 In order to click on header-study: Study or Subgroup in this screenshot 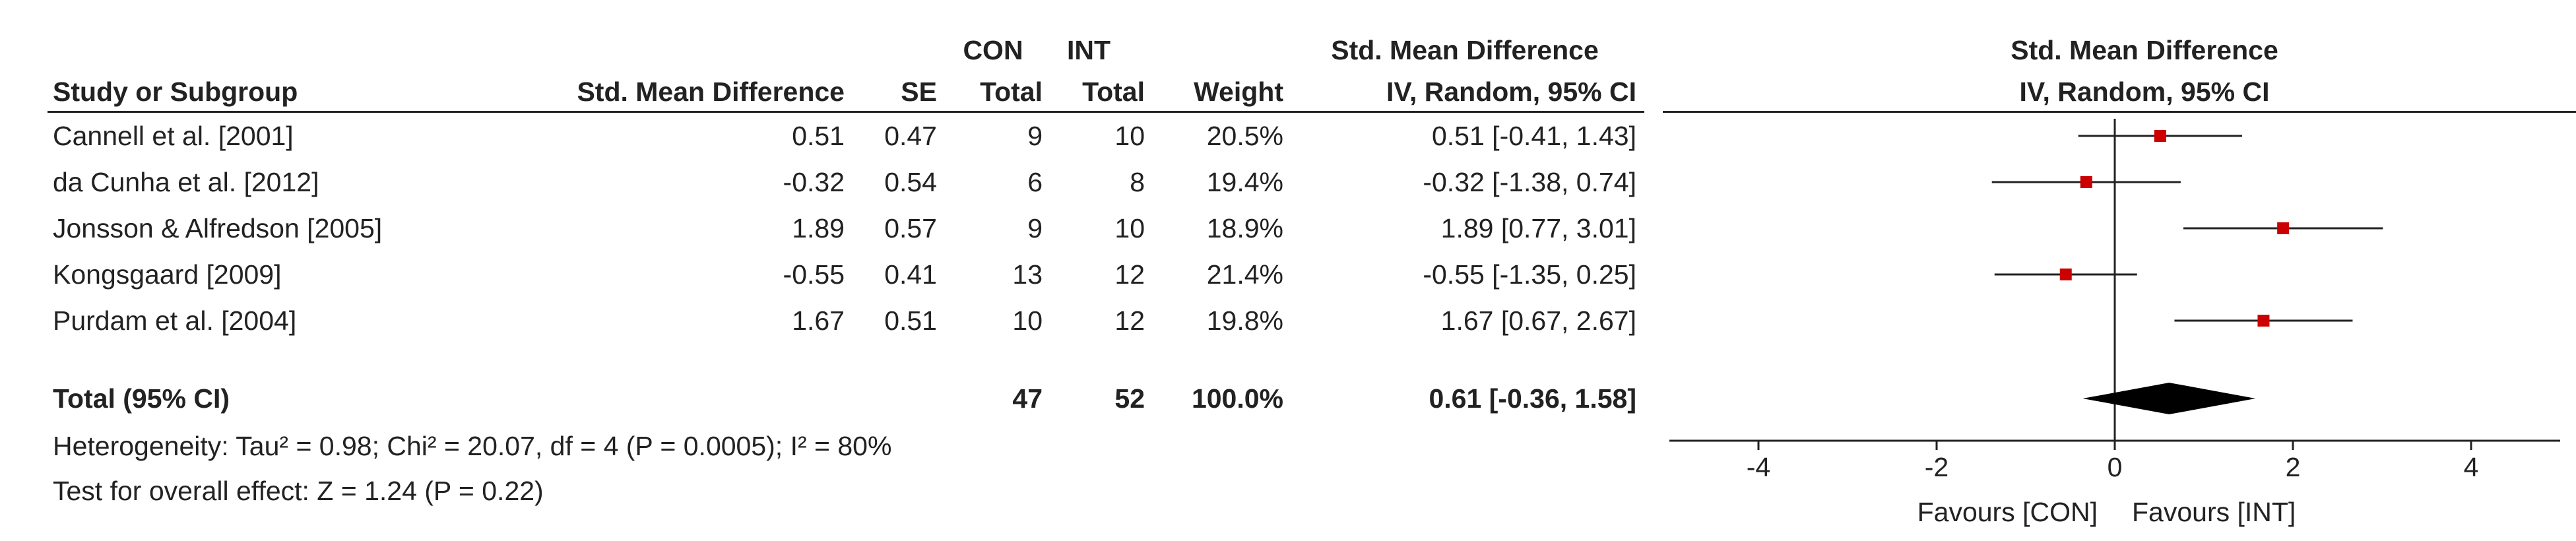, I will do `click(175, 92)`.